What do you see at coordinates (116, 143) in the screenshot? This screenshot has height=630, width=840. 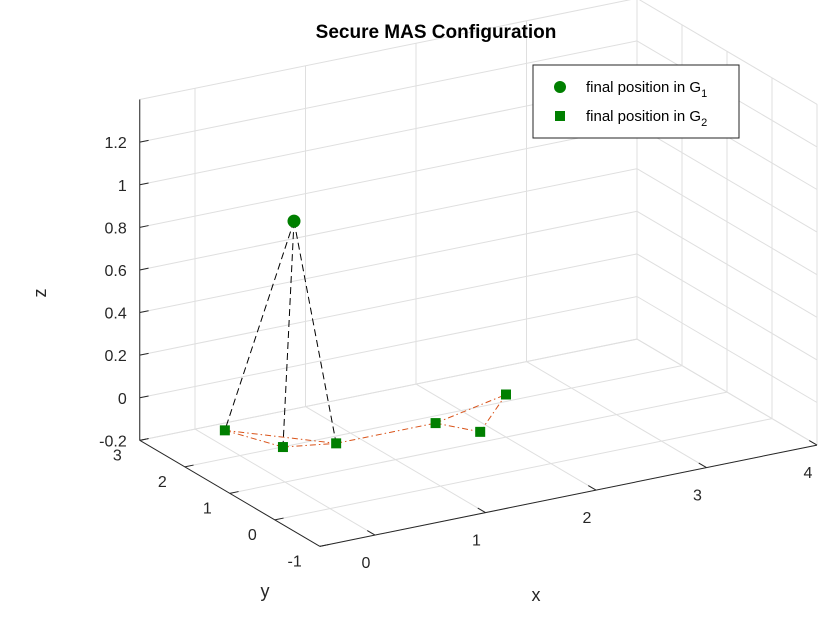 I see `z-tick-label-7: 1.2` at bounding box center [116, 143].